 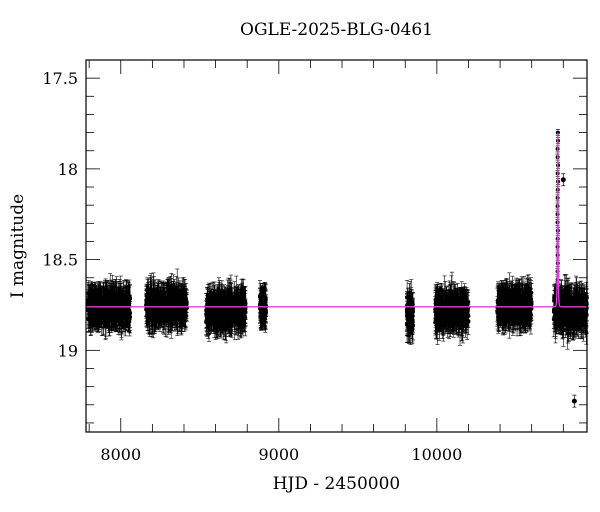 What do you see at coordinates (336, 484) in the screenshot?
I see `x-axis-label: HJD - 2450000` at bounding box center [336, 484].